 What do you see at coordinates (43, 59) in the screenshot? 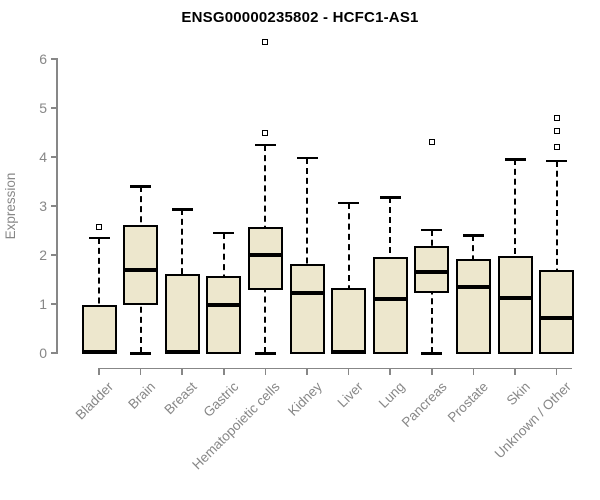
I see `y-tick-label: 6` at bounding box center [43, 59].